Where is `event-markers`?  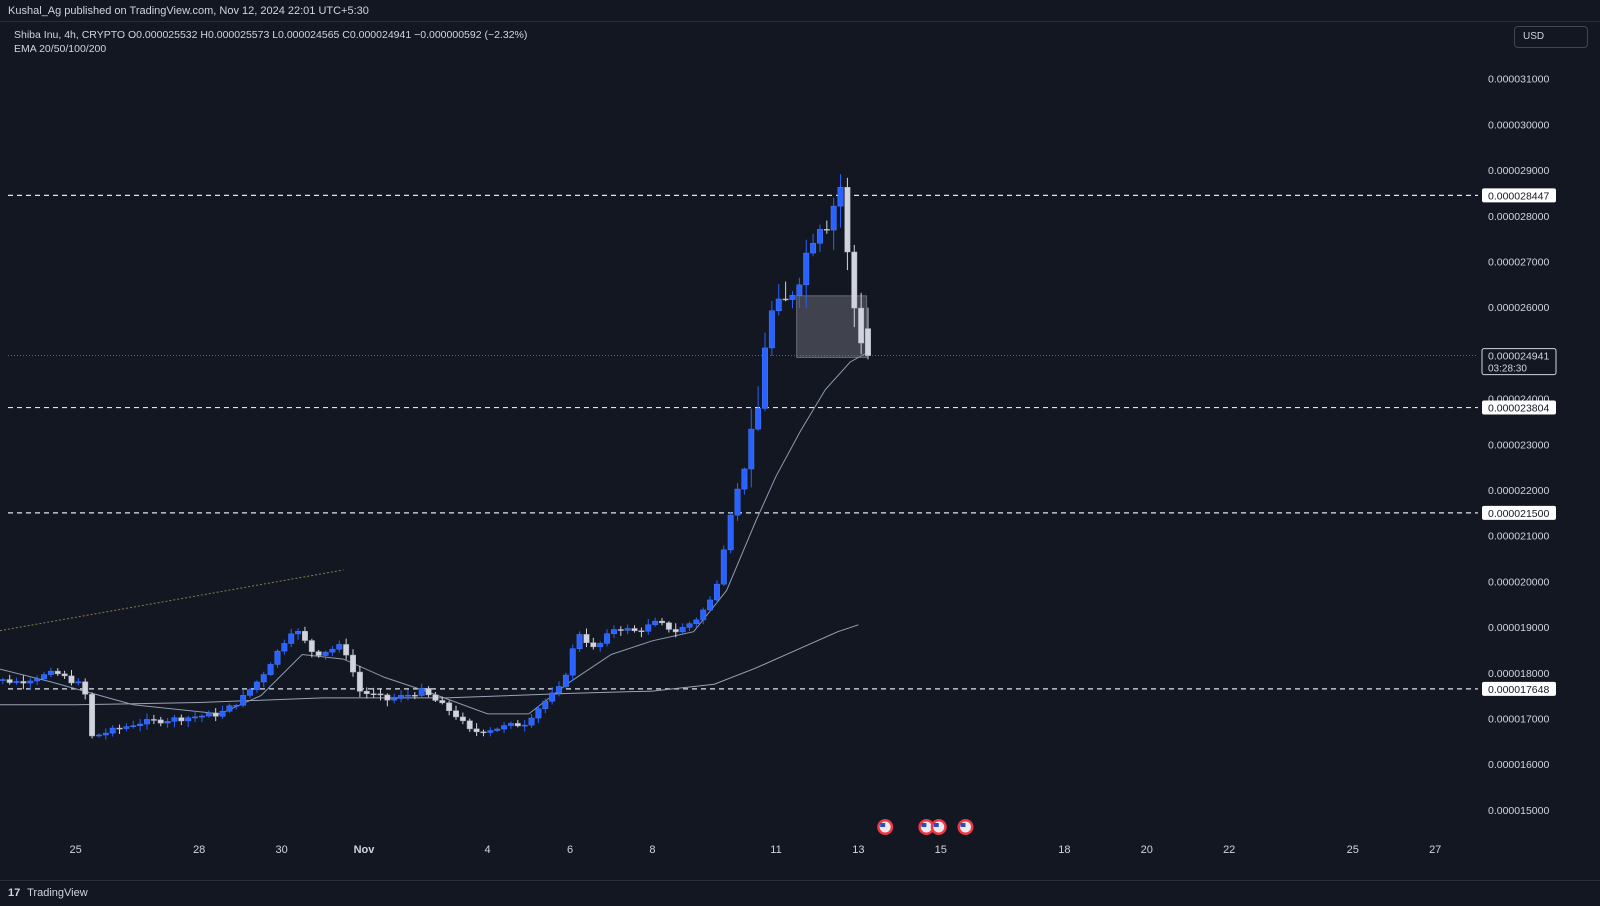
event-markers is located at coordinates (925, 827).